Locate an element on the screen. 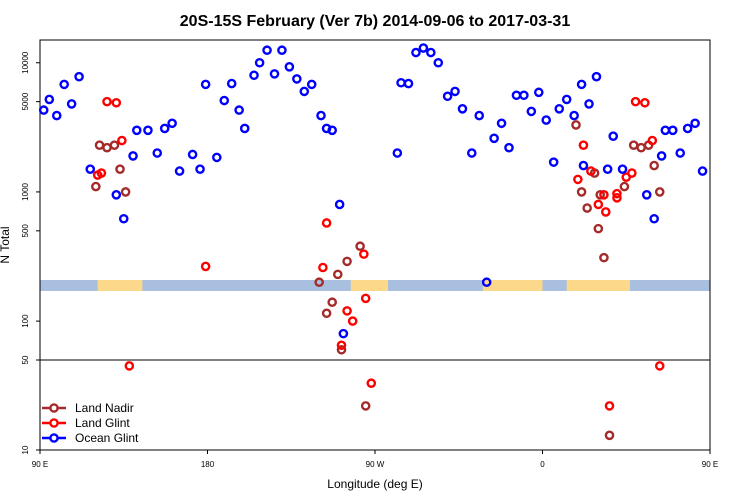 The image size is (750, 500). y-tick-label: 1000 is located at coordinates (25, 191).